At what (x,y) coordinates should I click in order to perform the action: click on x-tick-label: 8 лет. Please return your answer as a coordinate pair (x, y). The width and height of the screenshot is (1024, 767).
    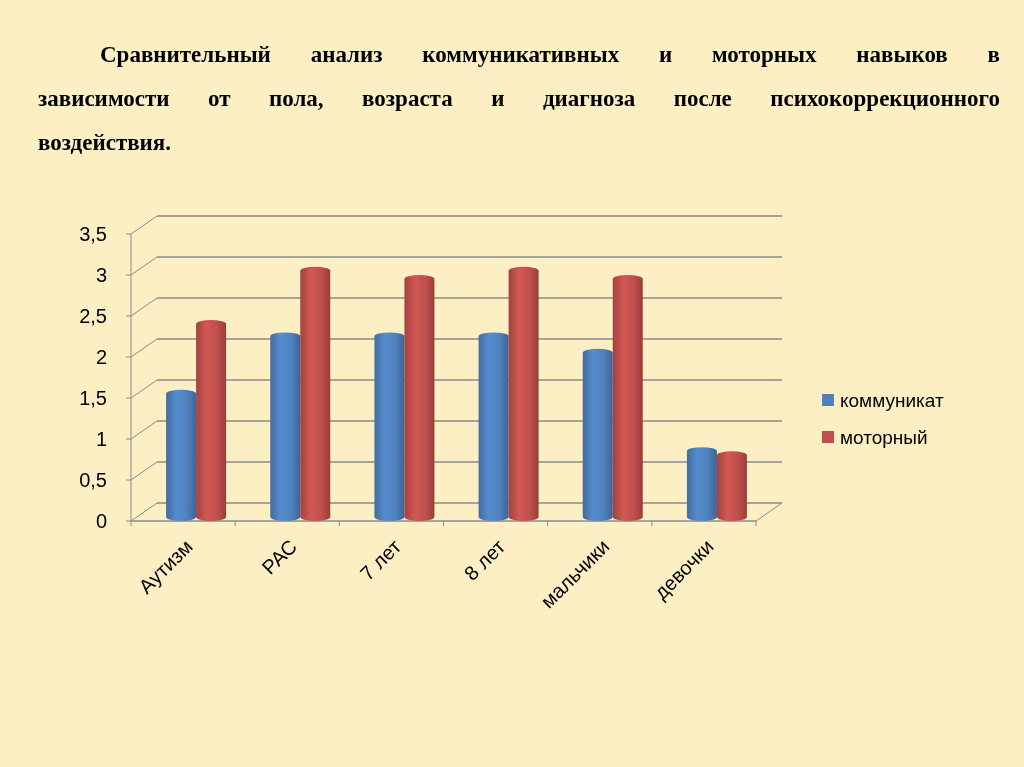
    Looking at the image, I should click on (484, 560).